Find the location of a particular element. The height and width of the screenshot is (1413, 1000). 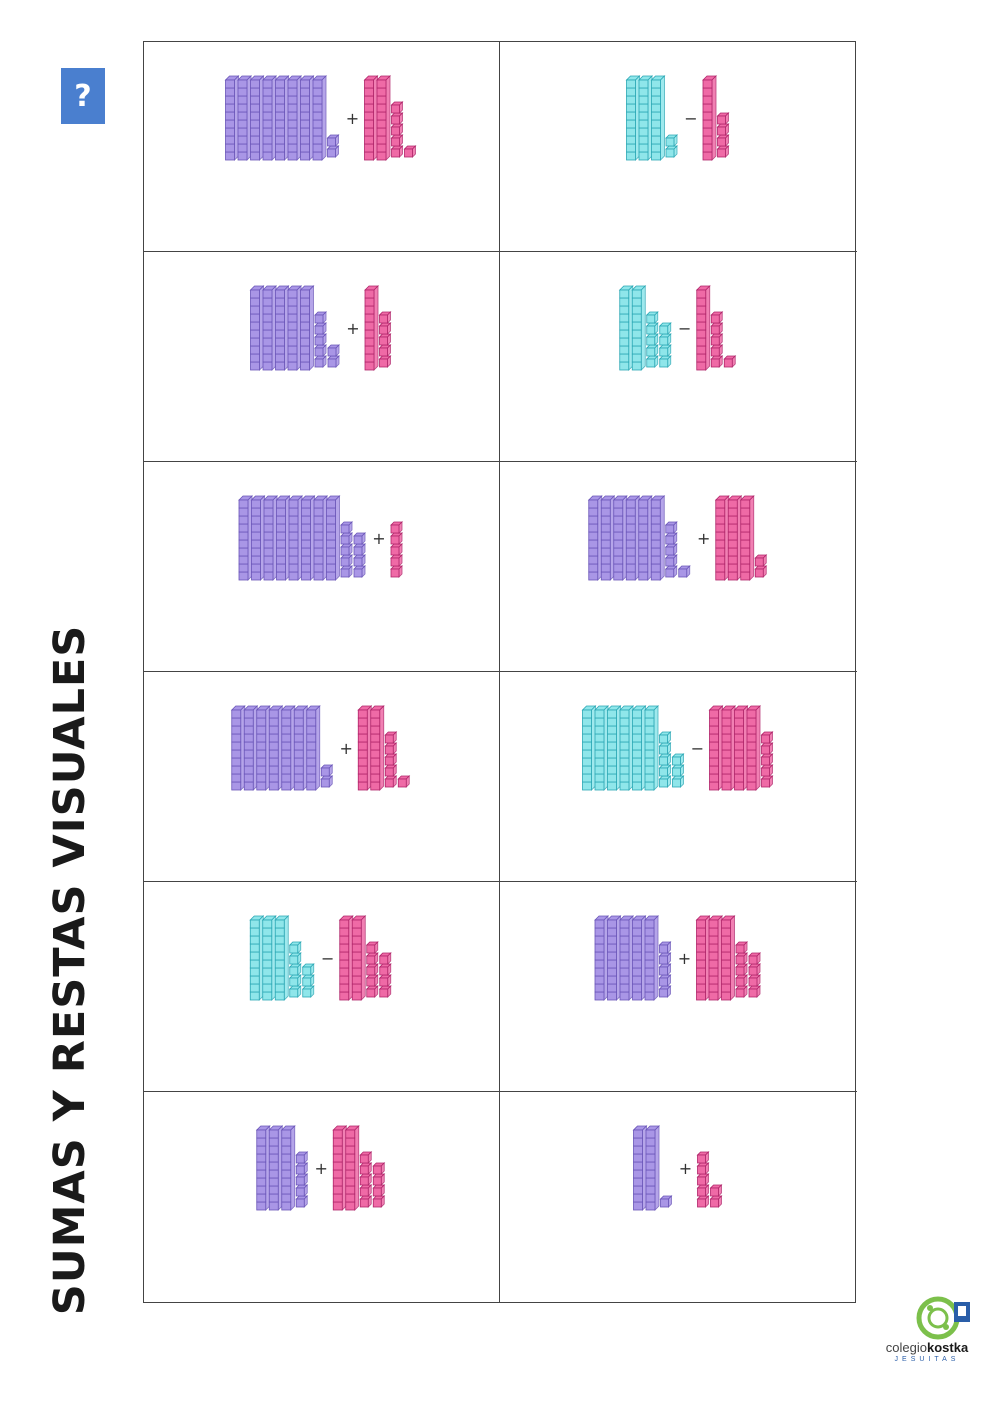

help-button: ? is located at coordinates (83, 96).